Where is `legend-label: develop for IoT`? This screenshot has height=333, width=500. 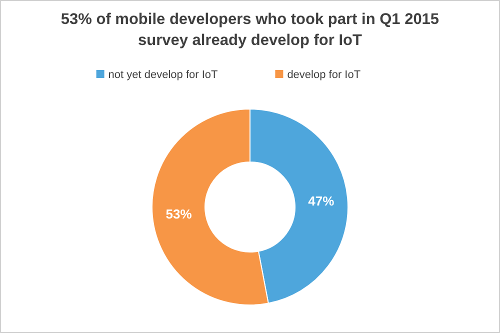
legend-label: develop for IoT is located at coordinates (324, 75).